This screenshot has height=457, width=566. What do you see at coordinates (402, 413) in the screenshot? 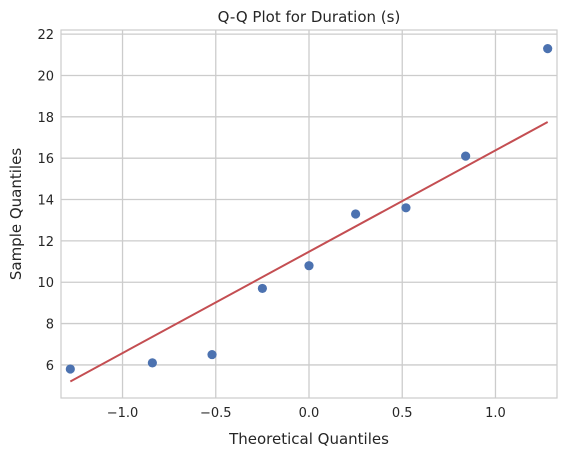
I see `x-tick-label: 0.5` at bounding box center [402, 413].